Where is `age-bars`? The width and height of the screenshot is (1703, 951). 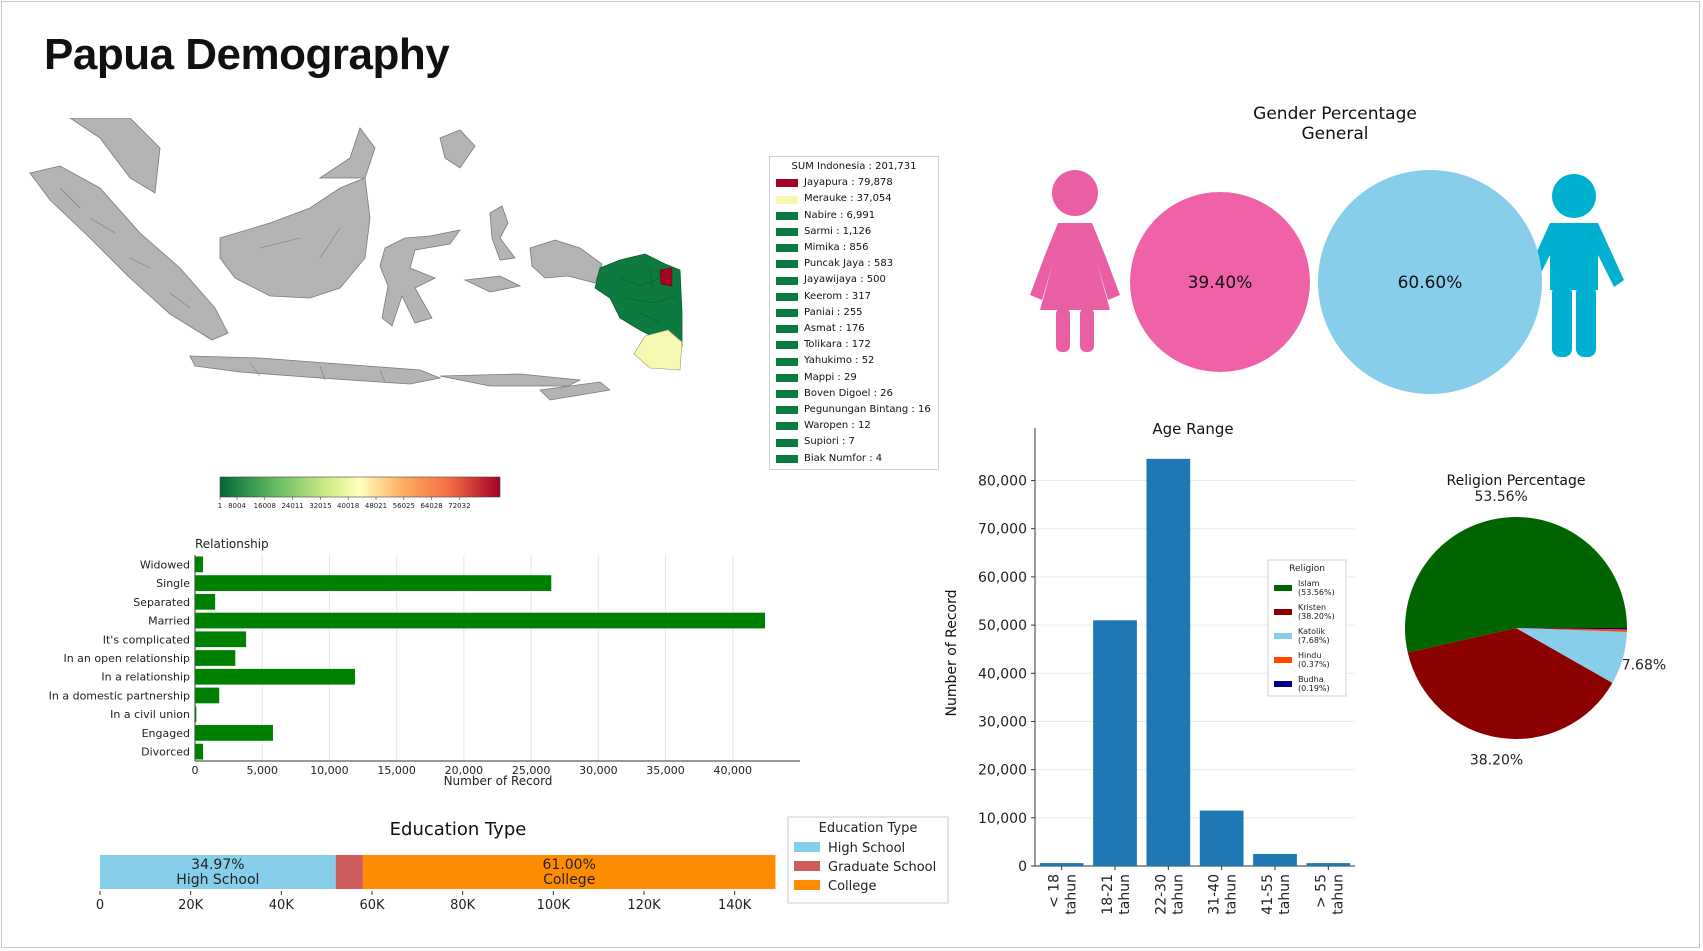
age-bars is located at coordinates (1195, 662).